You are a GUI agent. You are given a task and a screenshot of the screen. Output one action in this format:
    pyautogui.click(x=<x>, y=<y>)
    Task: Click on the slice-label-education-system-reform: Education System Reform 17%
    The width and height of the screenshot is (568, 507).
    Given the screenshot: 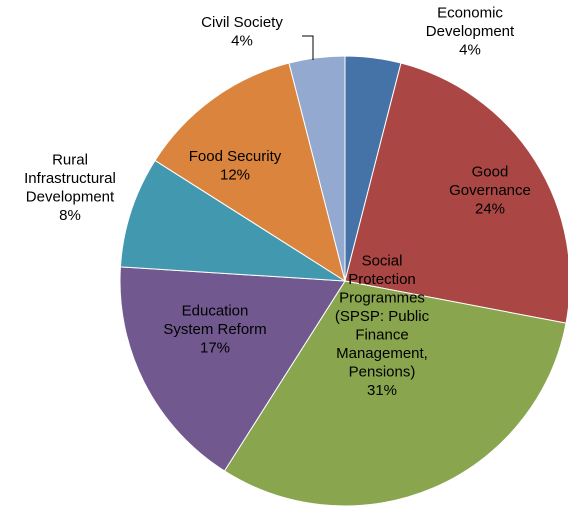 What is the action you would take?
    pyautogui.click(x=214, y=330)
    